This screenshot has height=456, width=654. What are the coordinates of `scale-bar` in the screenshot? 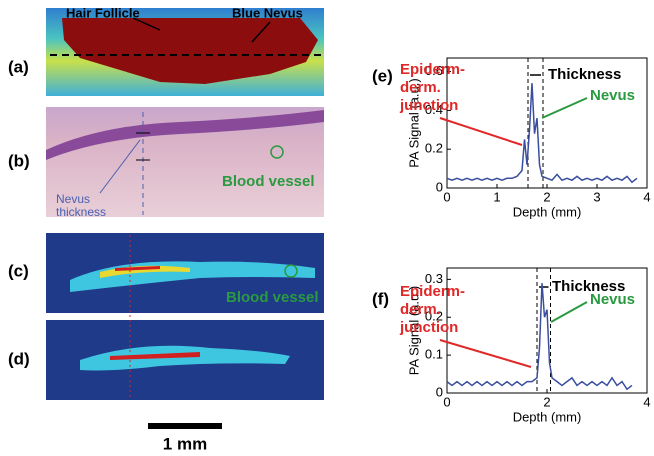 It's located at (185, 426).